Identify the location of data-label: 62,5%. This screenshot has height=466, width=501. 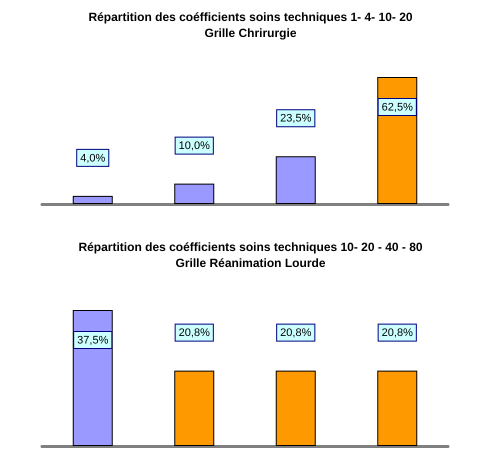
(398, 108).